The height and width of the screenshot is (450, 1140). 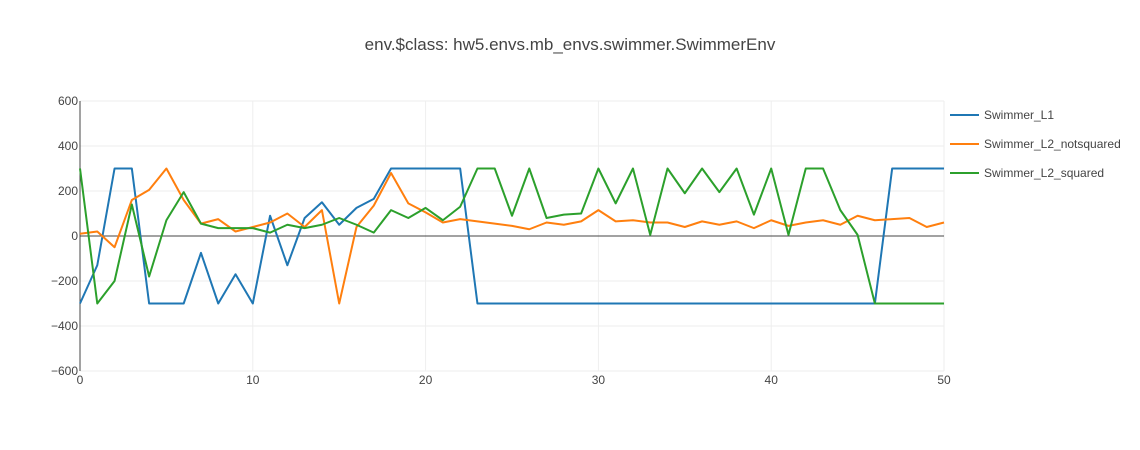 What do you see at coordinates (68, 101) in the screenshot?
I see `y-tick-label: 600` at bounding box center [68, 101].